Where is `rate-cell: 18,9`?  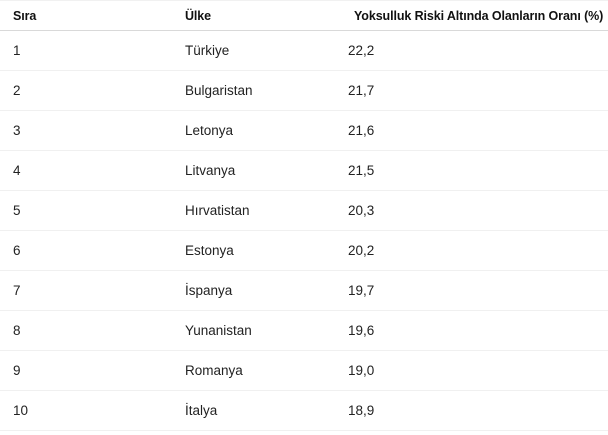
rate-cell: 18,9 is located at coordinates (478, 410).